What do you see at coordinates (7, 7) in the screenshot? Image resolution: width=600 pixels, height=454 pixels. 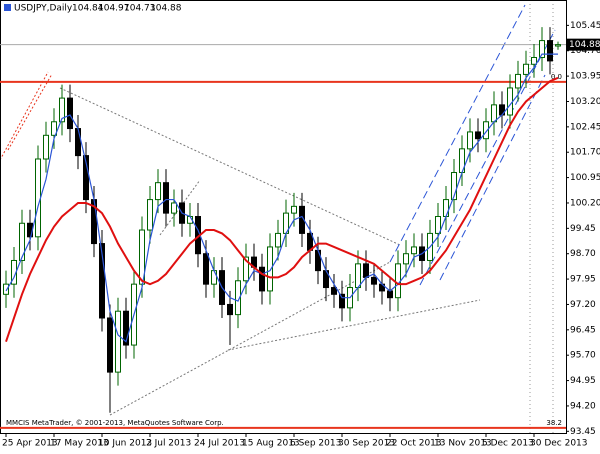 I see `symbol-icon` at bounding box center [7, 7].